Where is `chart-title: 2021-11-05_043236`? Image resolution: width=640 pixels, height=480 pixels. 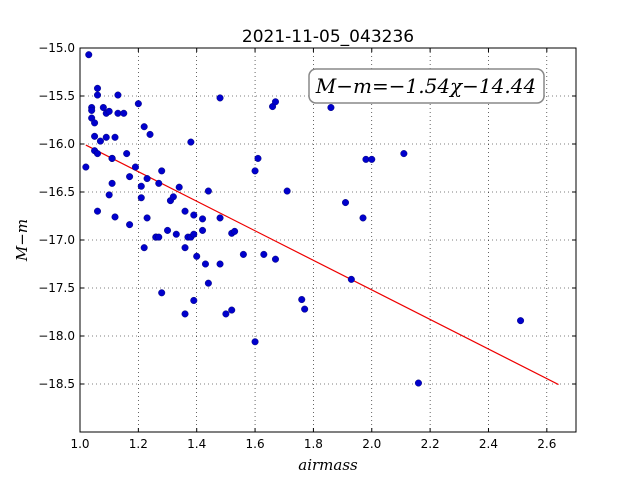 chart-title: 2021-11-05_043236 is located at coordinates (328, 37).